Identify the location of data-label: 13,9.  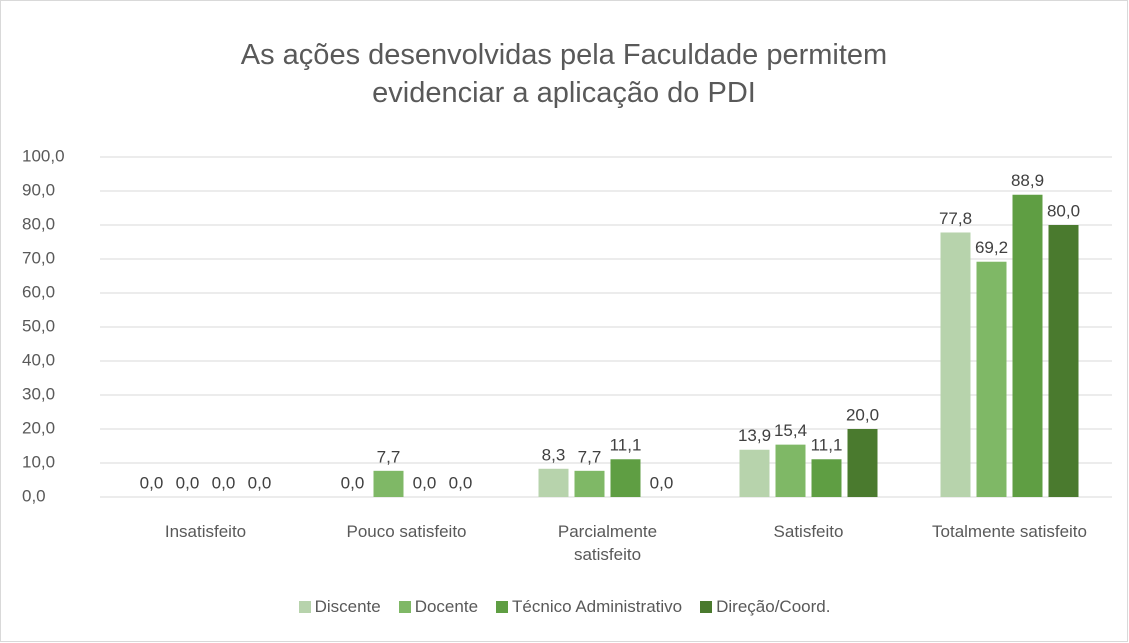
(754, 435).